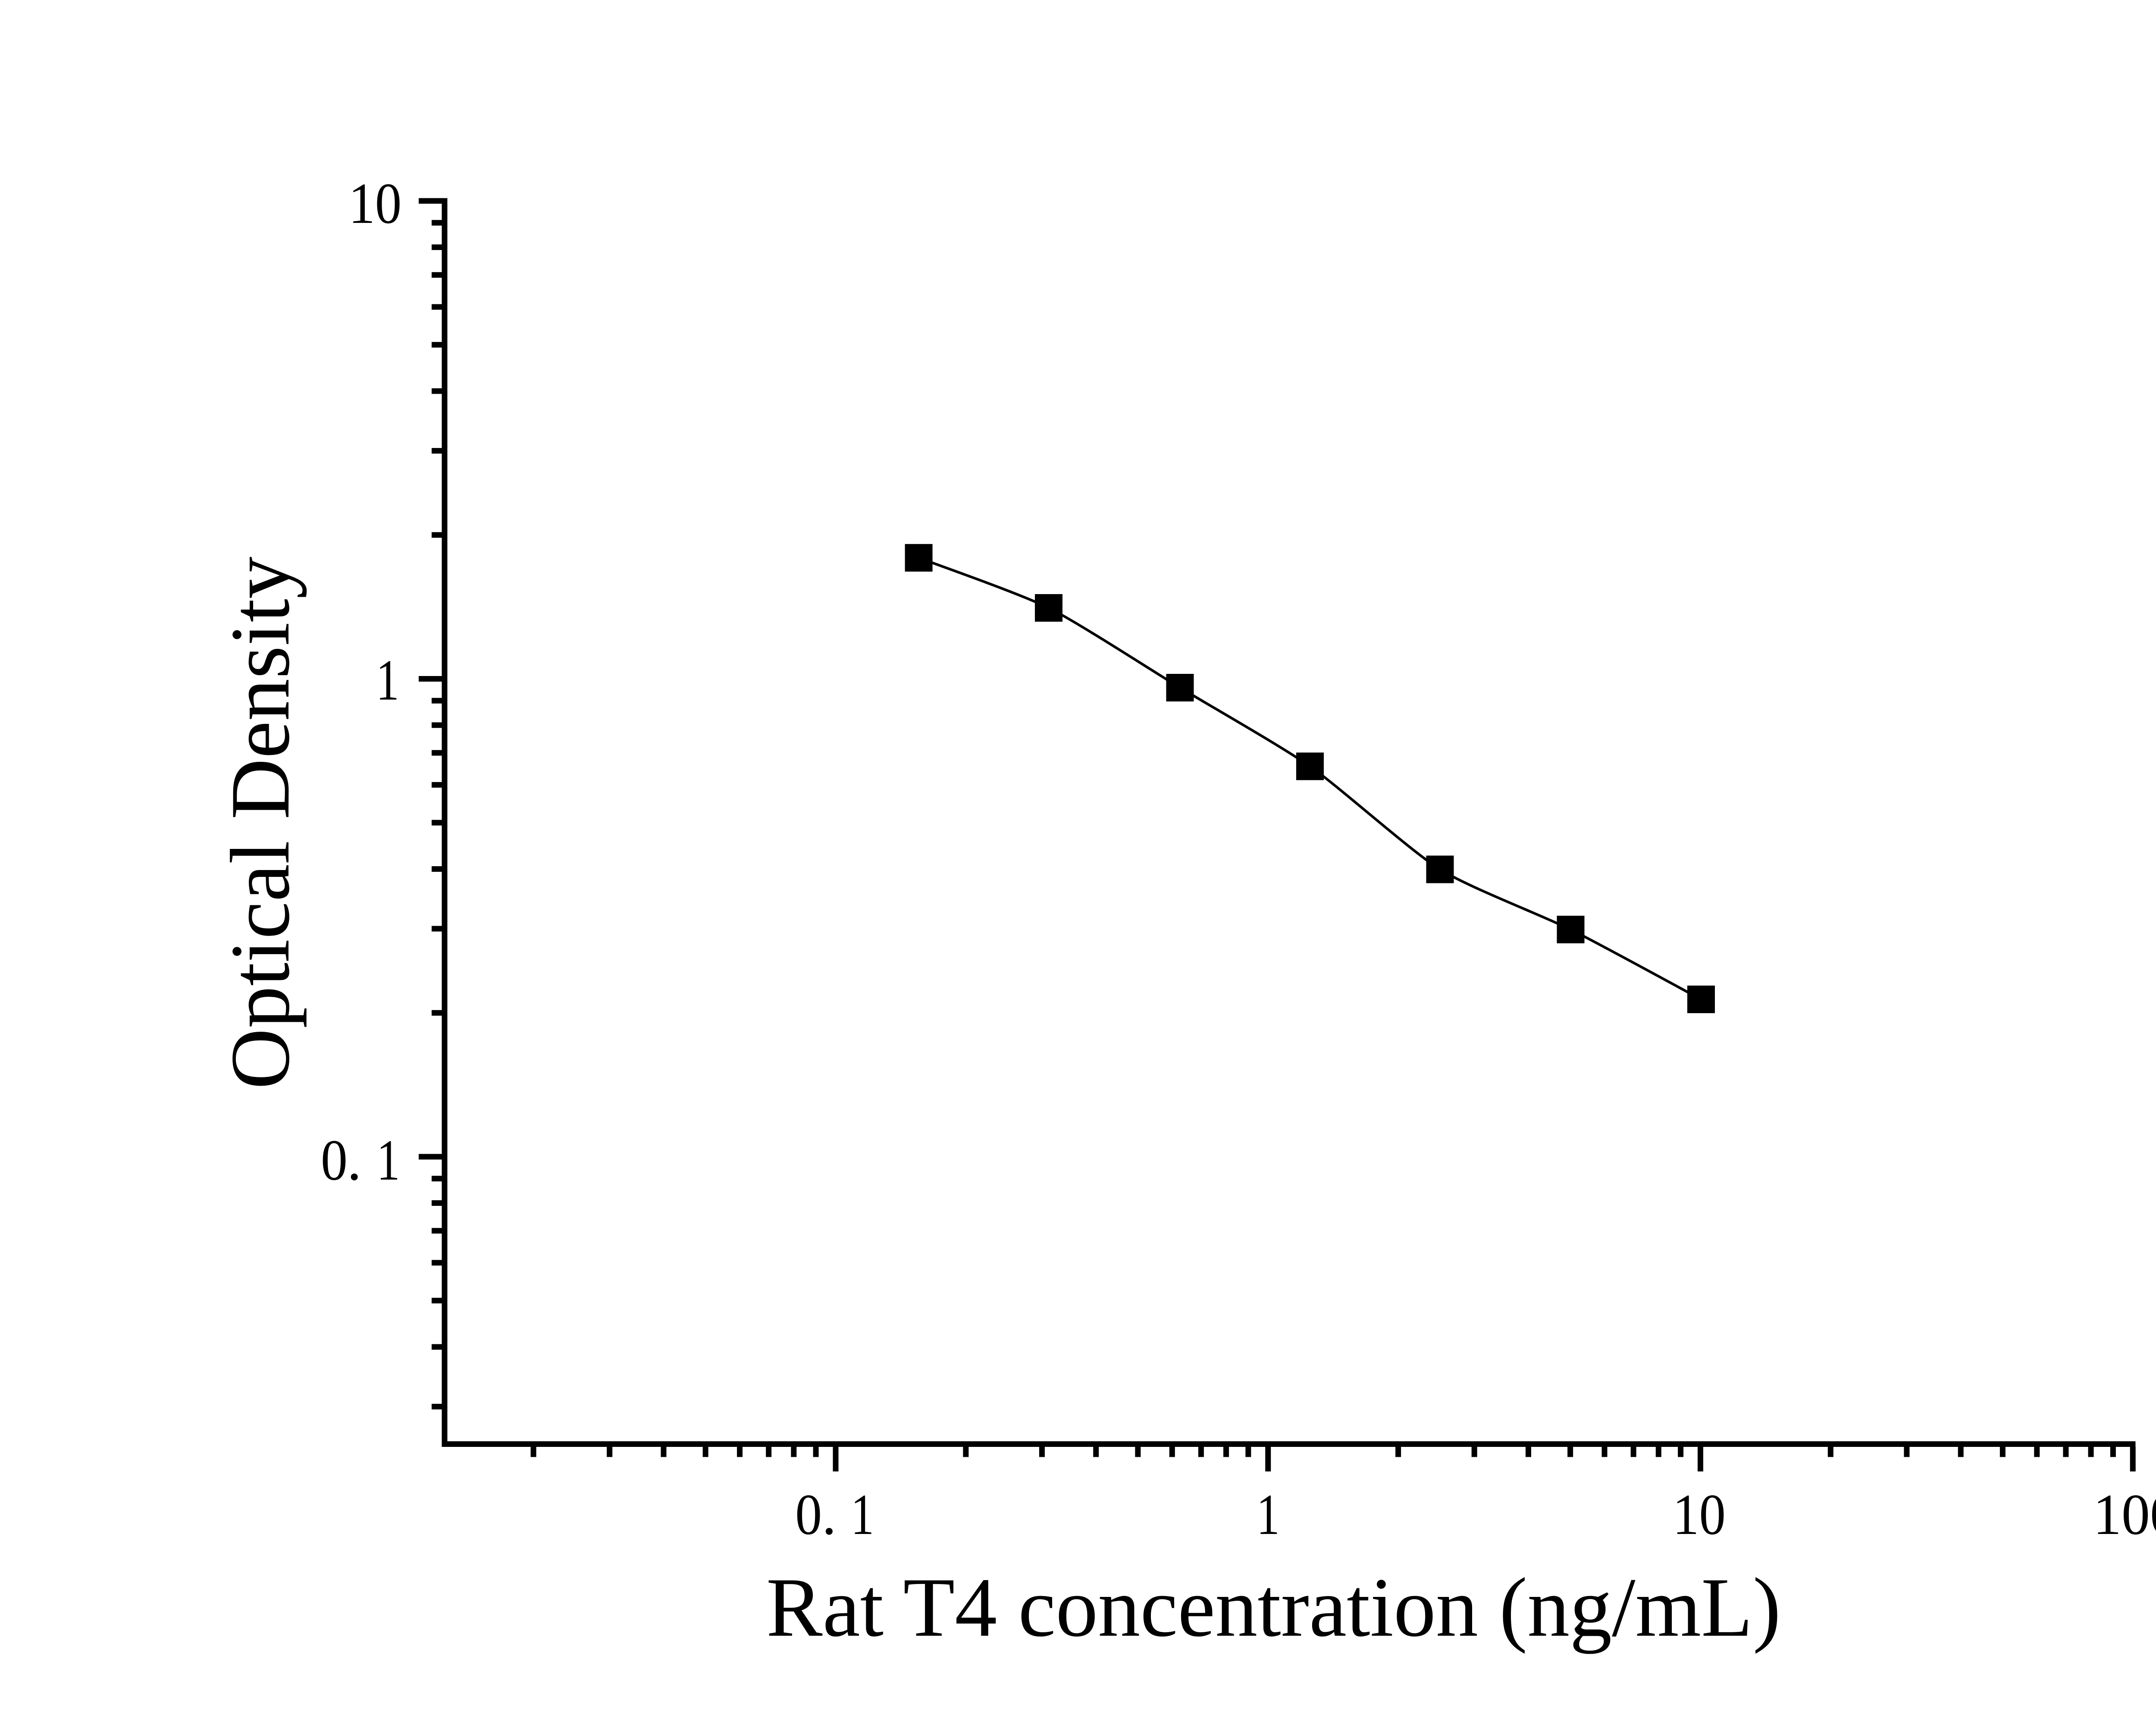 This screenshot has height=1731, width=2156. I want to click on svg-text: 100, so click(2124, 1515).